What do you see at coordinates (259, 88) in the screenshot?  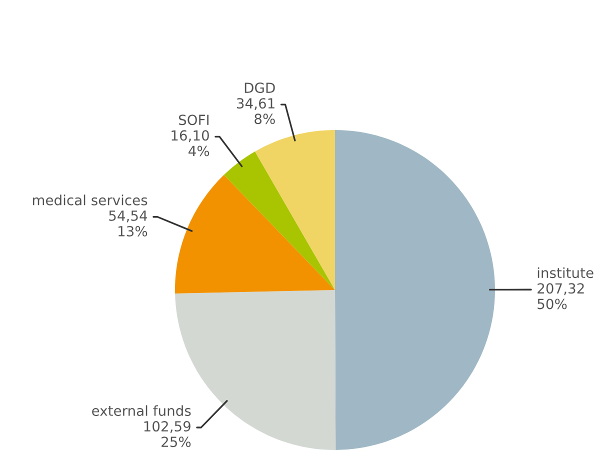 I see `slice-label: DGD` at bounding box center [259, 88].